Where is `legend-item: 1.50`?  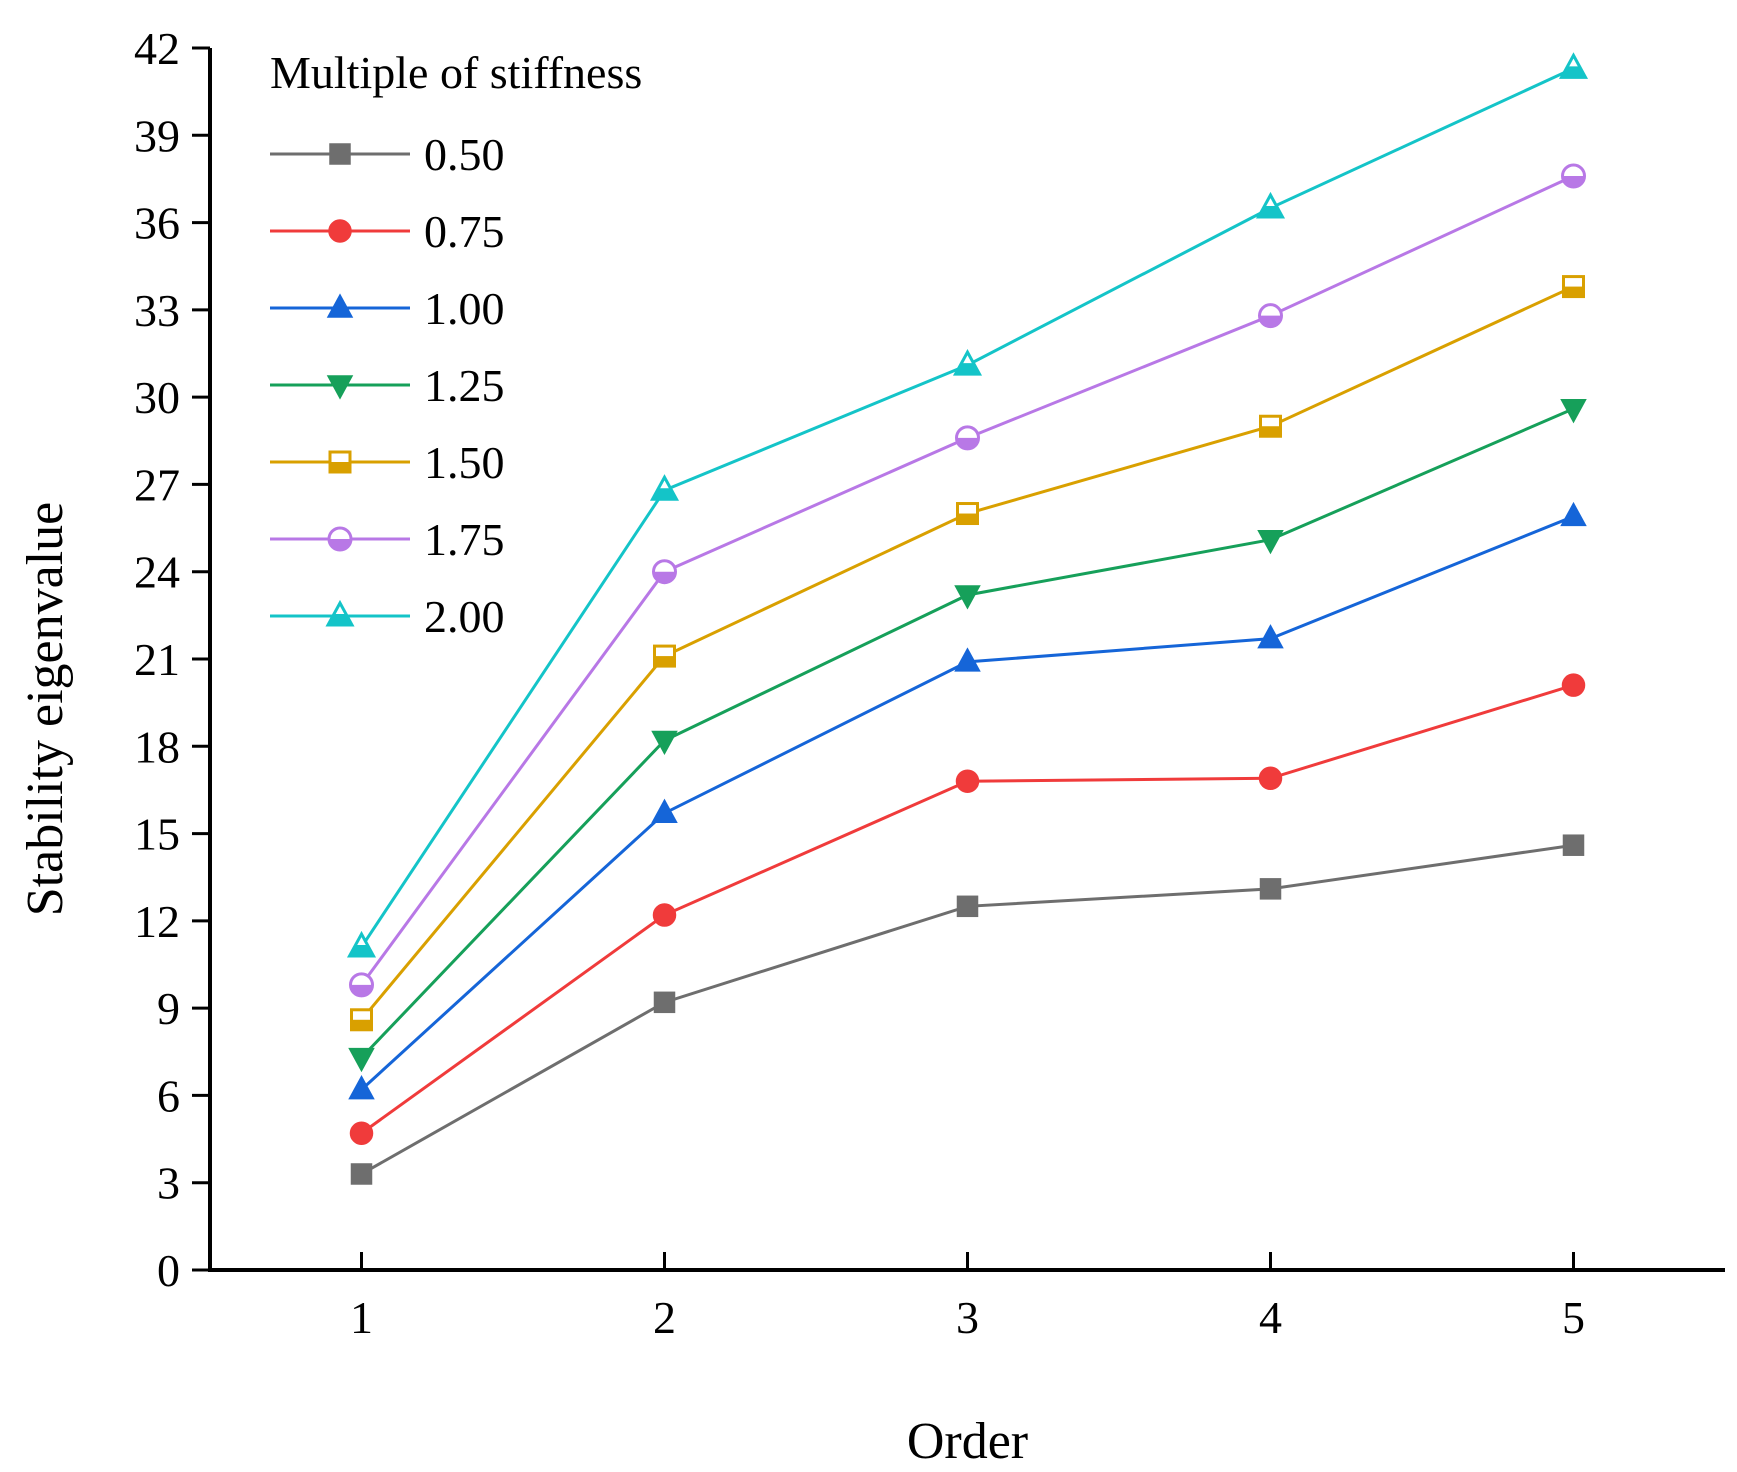
legend-item: 1.50 is located at coordinates (387, 462).